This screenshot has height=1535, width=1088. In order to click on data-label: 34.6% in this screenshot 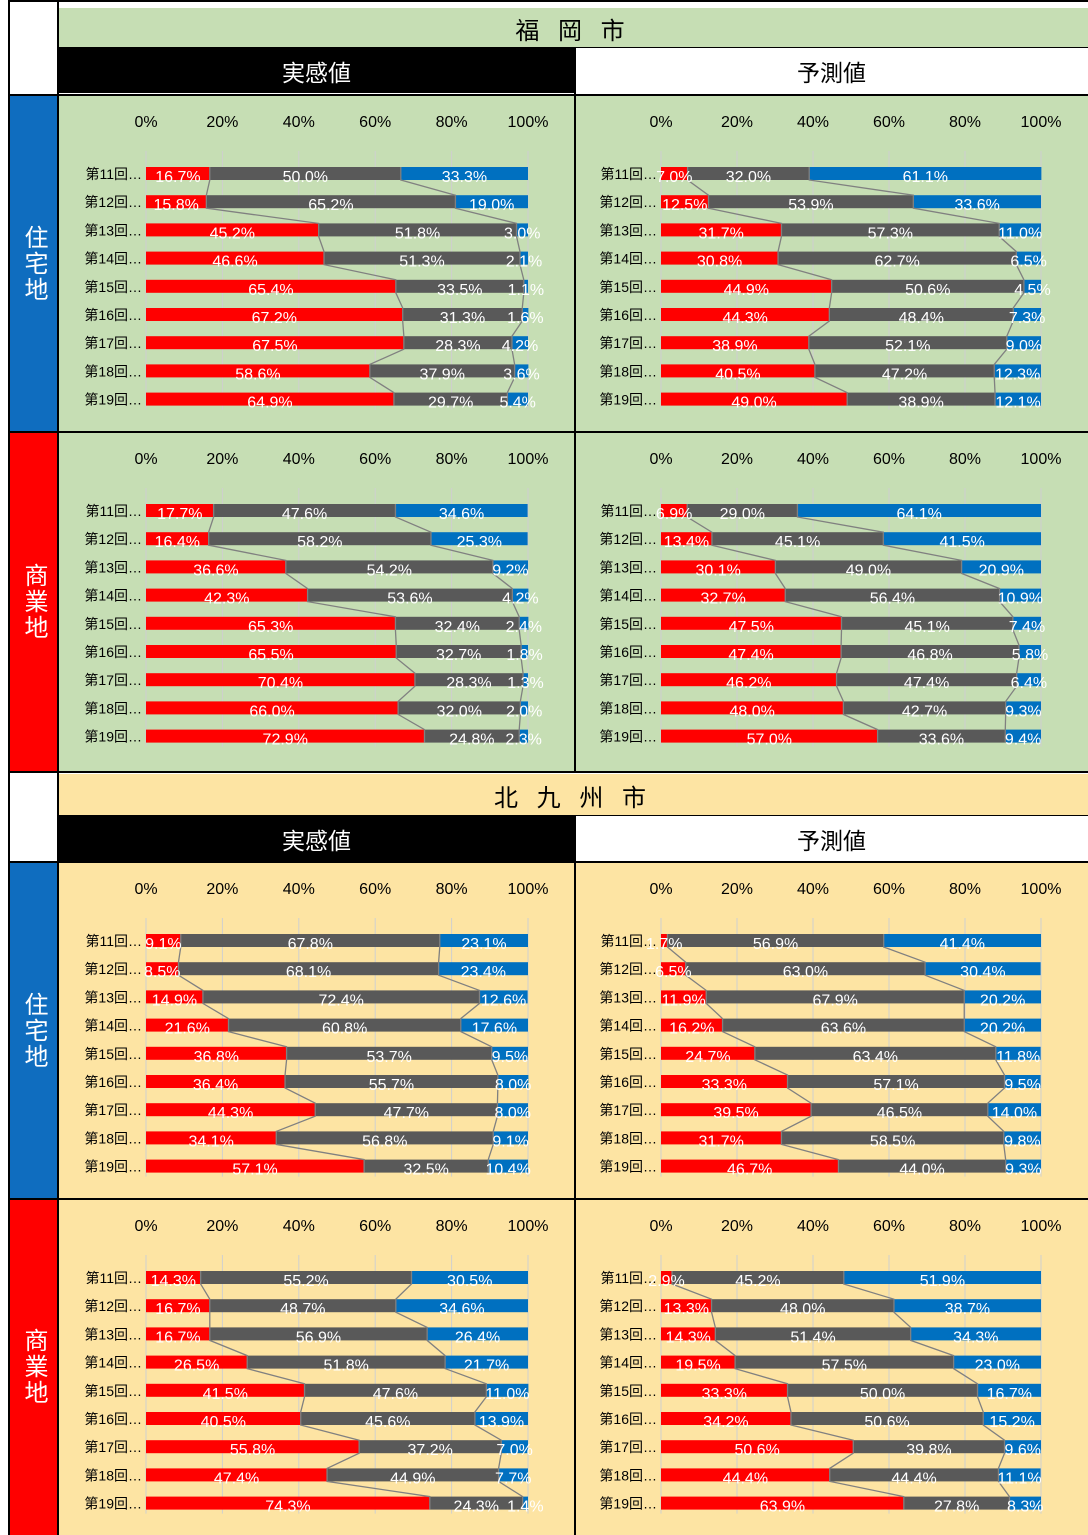, I will do `click(461, 514)`.